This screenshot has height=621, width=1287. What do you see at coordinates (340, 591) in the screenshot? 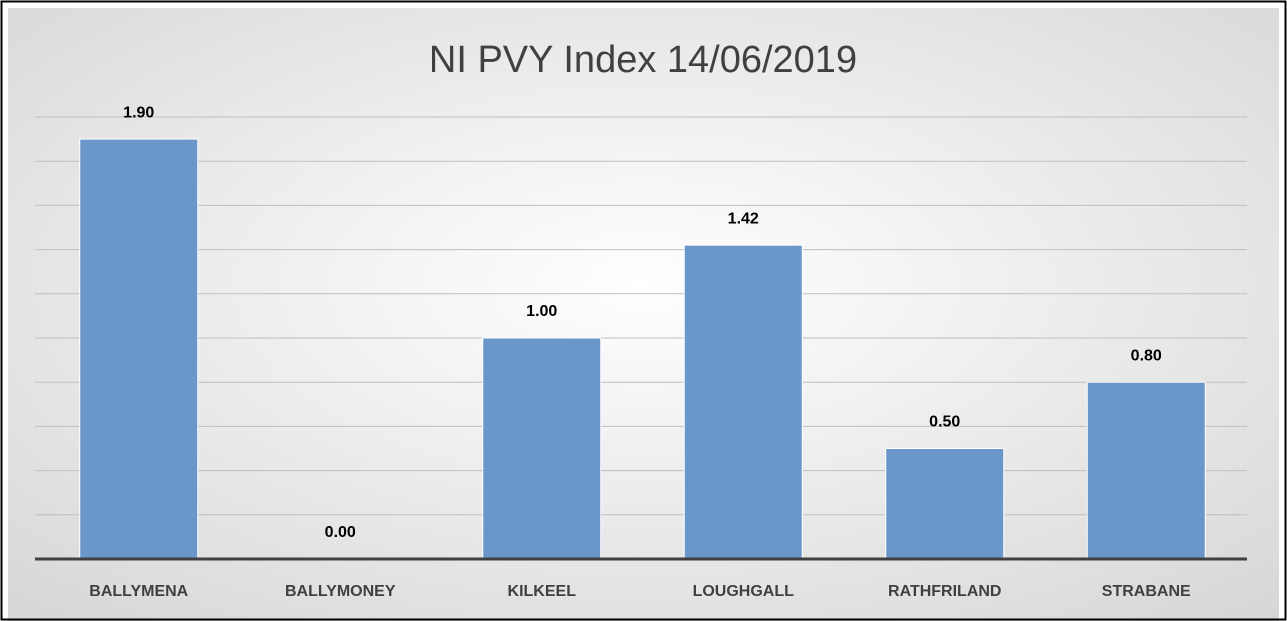
I see `x-tick-label: BALLYMONEY` at bounding box center [340, 591].